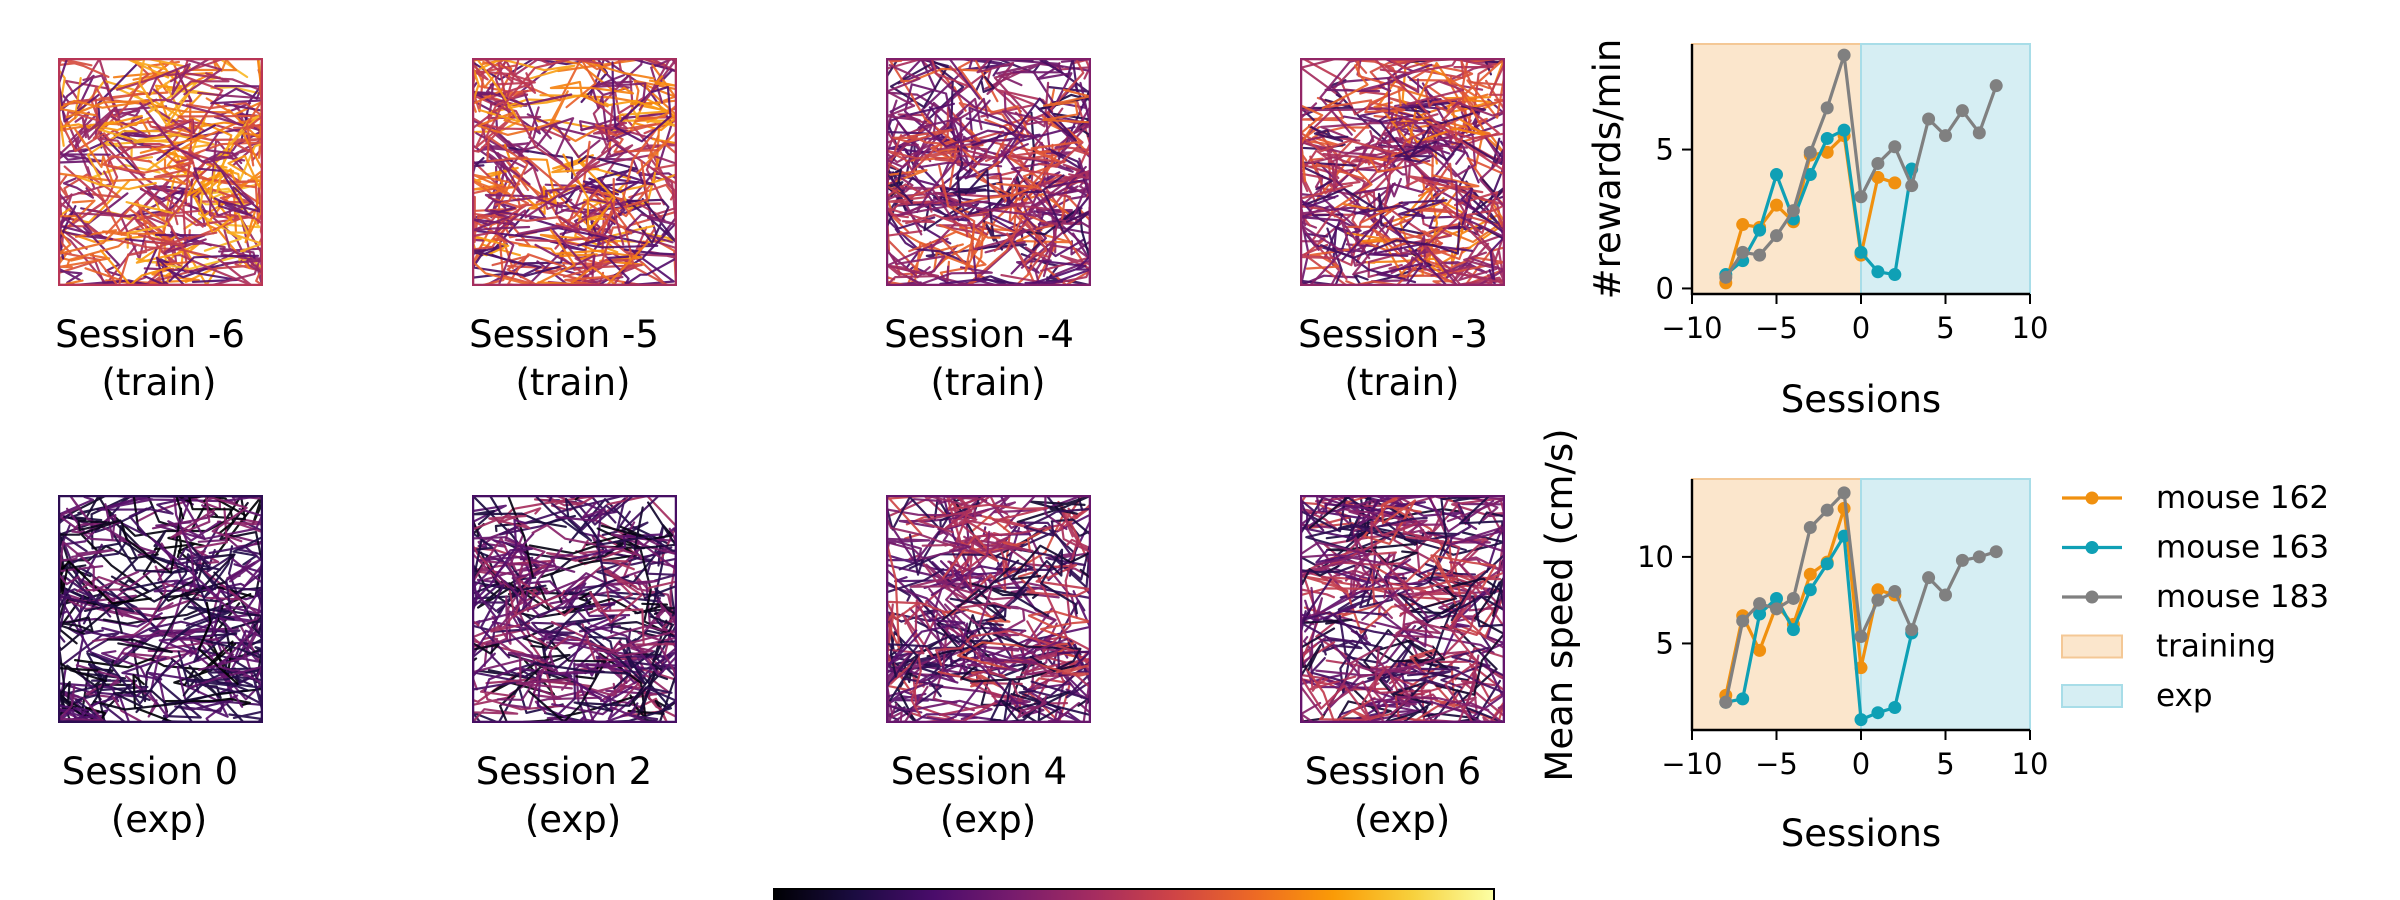  What do you see at coordinates (1655, 557) in the screenshot?
I see `y-tick-label: 10` at bounding box center [1655, 557].